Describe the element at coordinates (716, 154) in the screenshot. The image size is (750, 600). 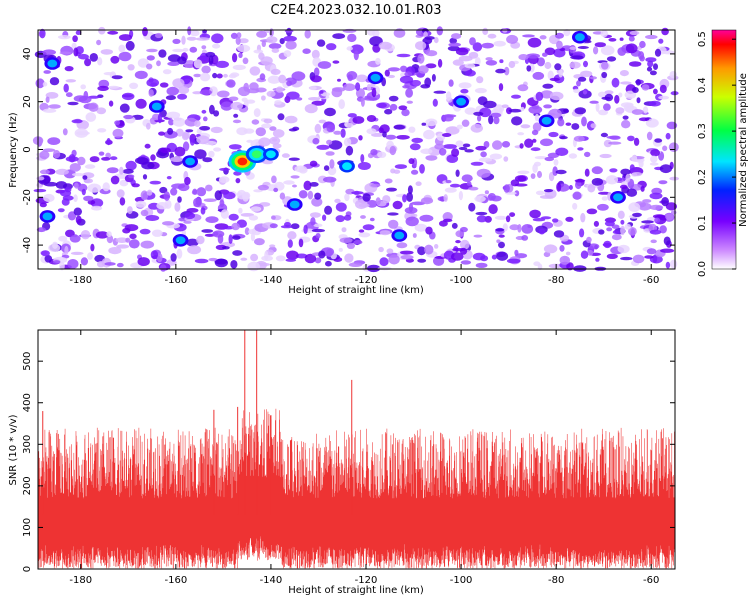
I see `colorbar-ticks: 0.0 0.1 0.2 0.3 0.4 0.5` at that location.